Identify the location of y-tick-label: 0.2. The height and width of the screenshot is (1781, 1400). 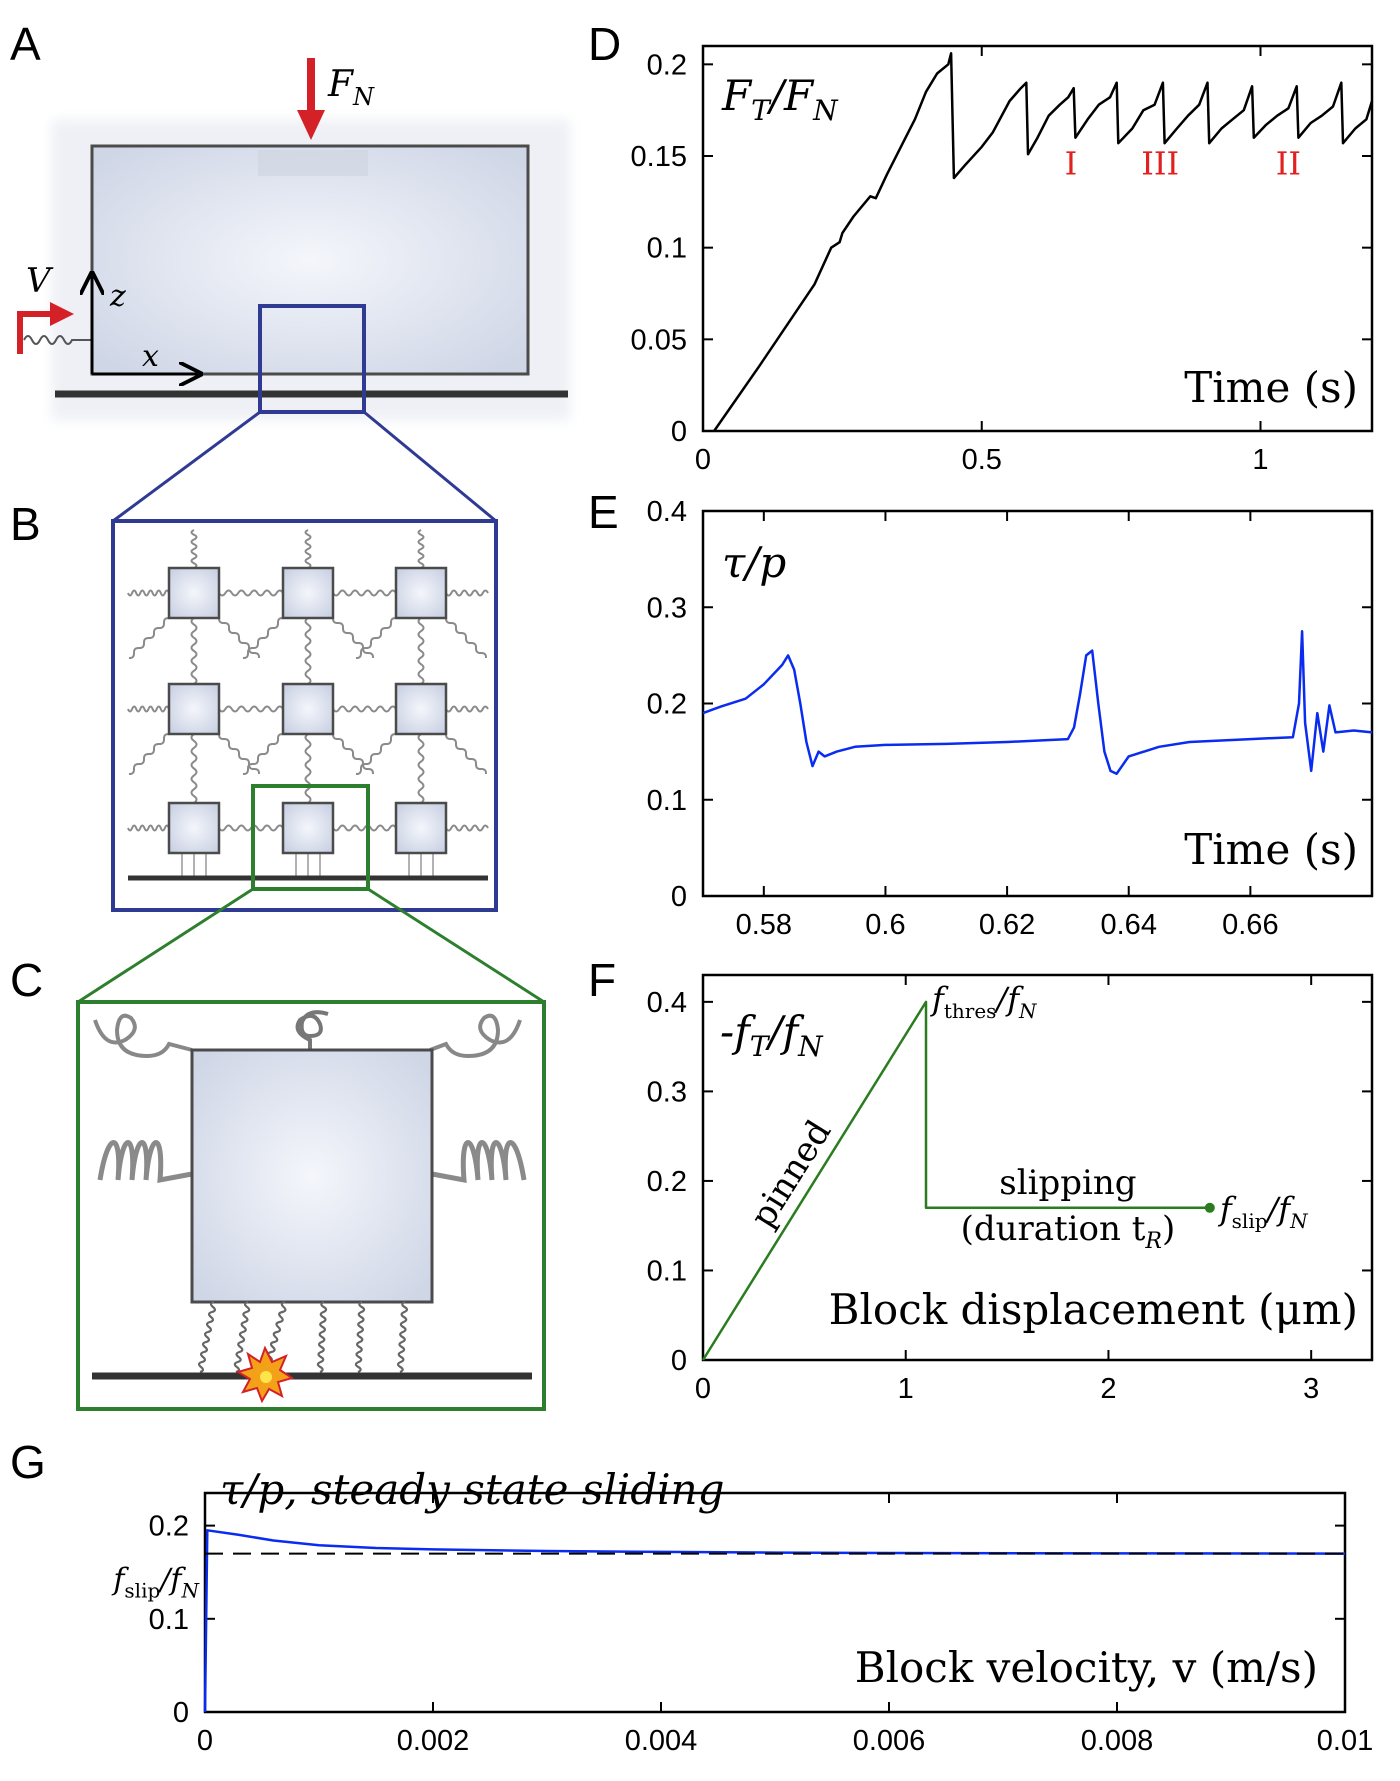
(667, 705).